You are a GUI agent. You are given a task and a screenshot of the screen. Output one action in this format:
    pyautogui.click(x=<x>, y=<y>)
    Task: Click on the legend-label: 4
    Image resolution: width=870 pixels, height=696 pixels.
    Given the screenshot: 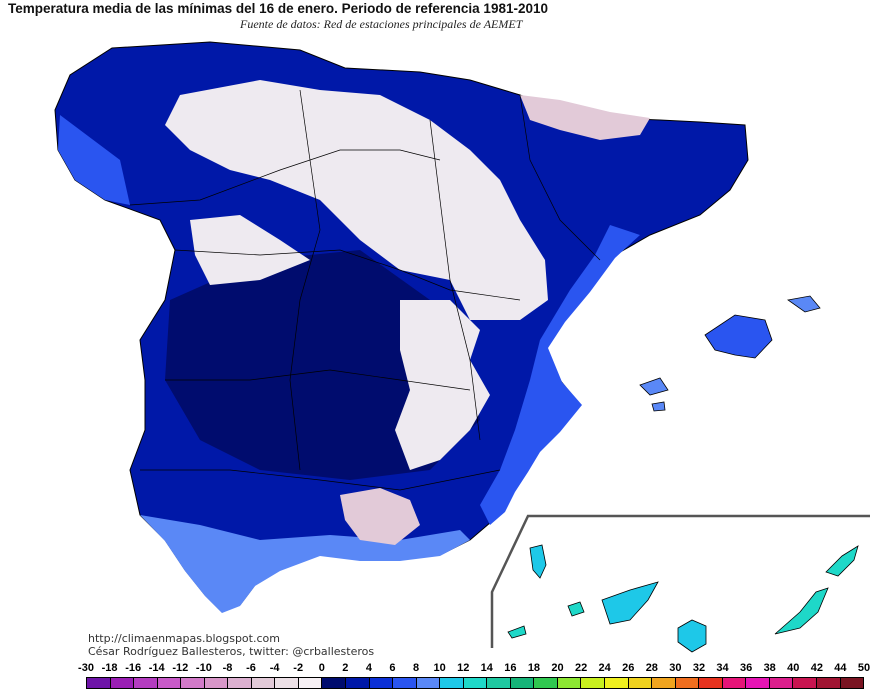 What is the action you would take?
    pyautogui.click(x=368, y=668)
    